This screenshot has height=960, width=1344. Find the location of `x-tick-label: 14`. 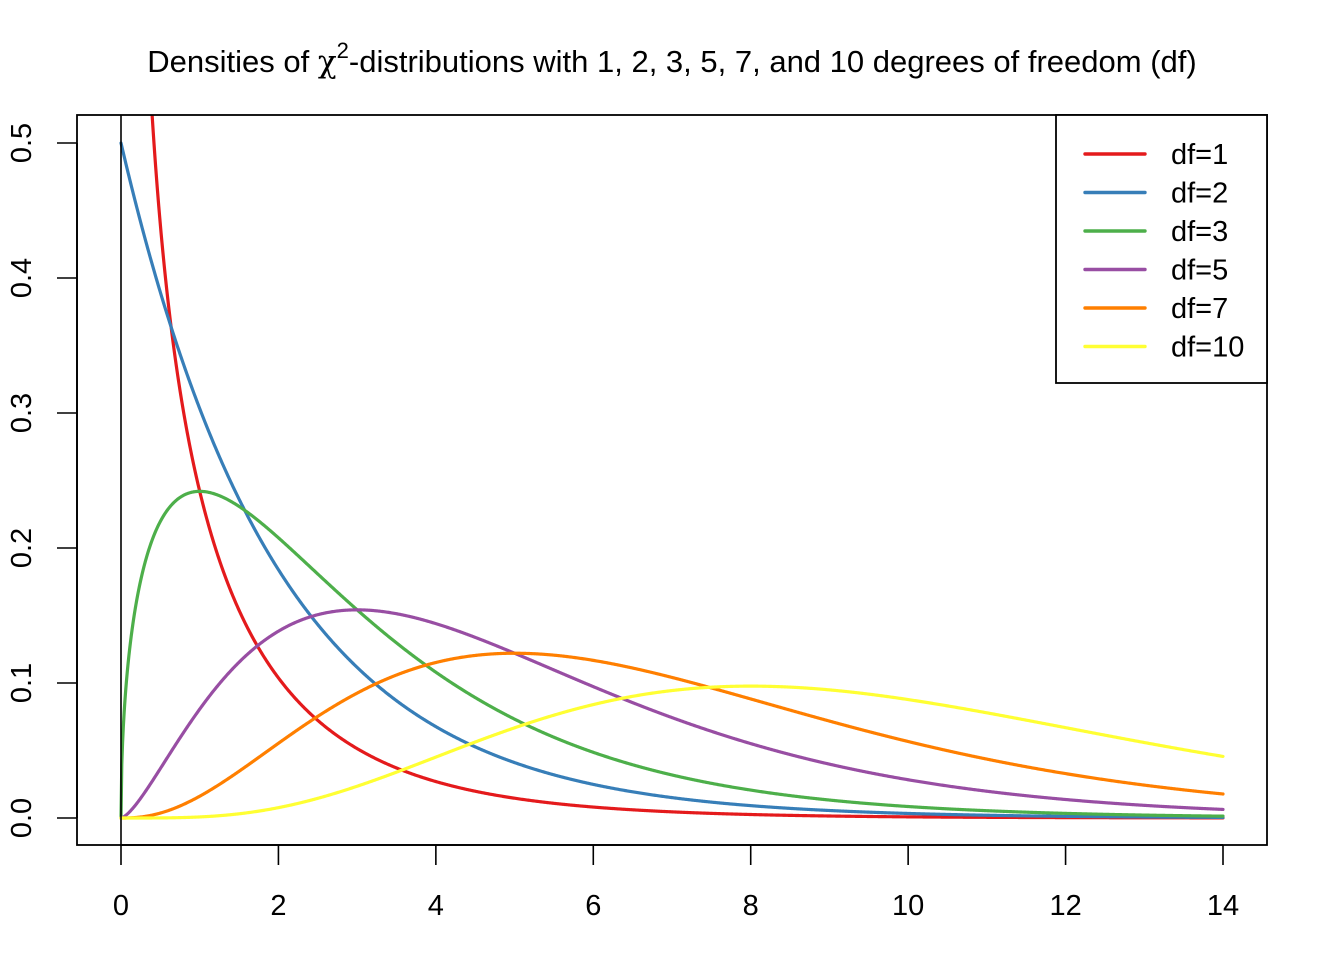

x-tick-label: 14 is located at coordinates (1223, 906).